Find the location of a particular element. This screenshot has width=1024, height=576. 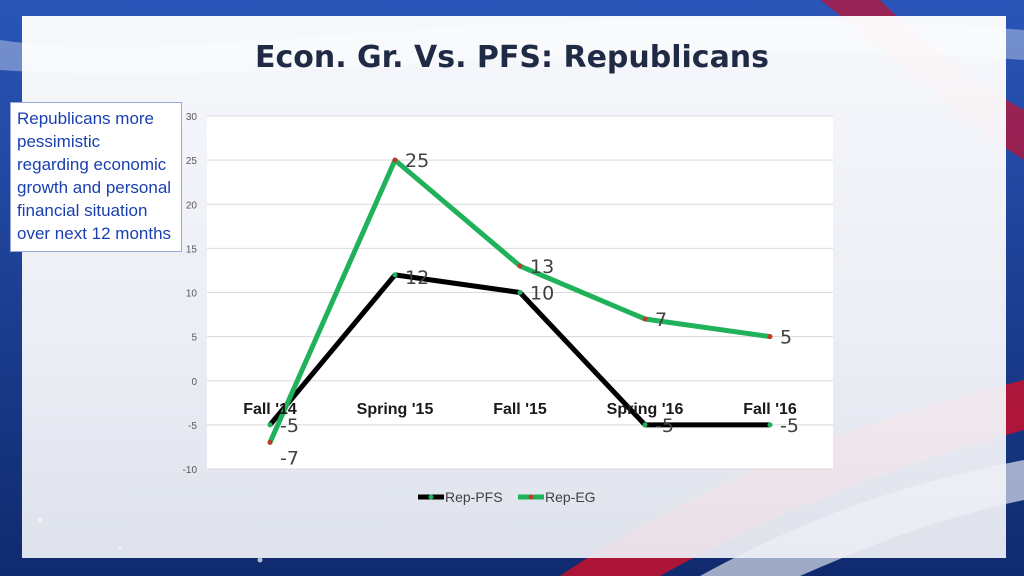

x-tick-label: Fall '14 is located at coordinates (270, 409).